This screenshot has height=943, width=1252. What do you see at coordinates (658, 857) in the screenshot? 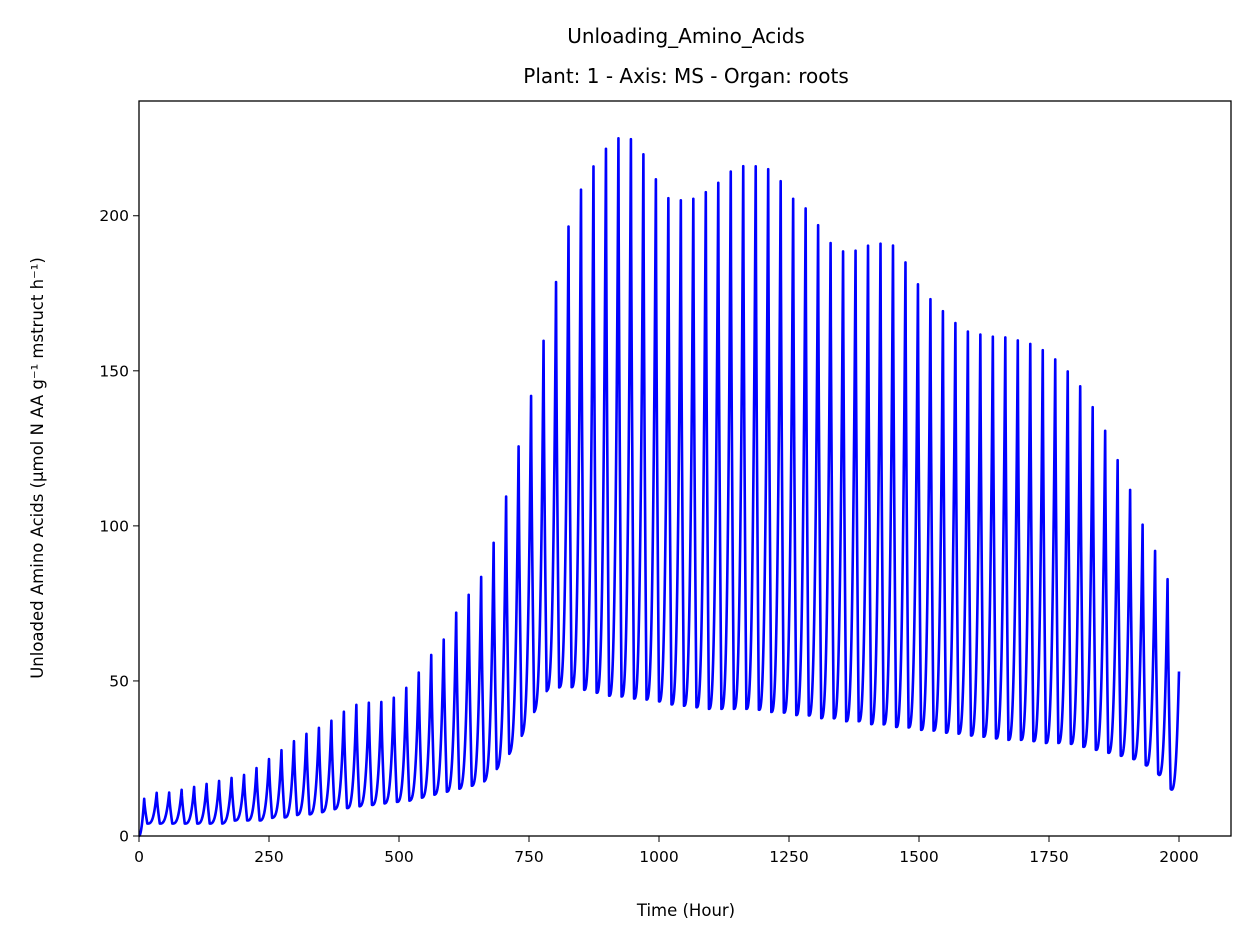
I see `x-tick-label: 1000` at bounding box center [658, 857].